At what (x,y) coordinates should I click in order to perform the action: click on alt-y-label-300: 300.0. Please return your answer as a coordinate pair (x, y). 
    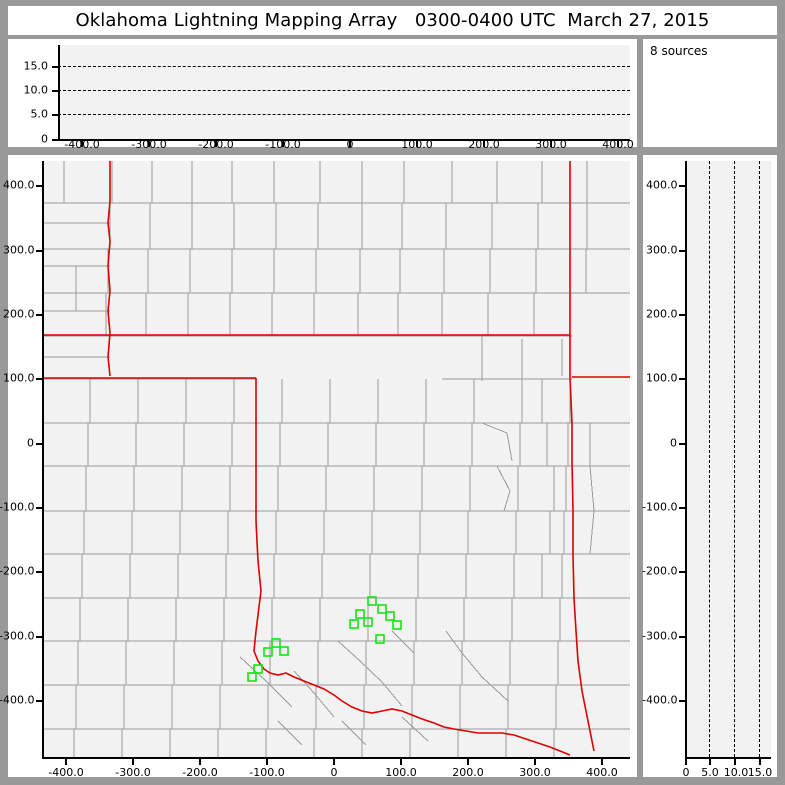
    Looking at the image, I should click on (662, 250).